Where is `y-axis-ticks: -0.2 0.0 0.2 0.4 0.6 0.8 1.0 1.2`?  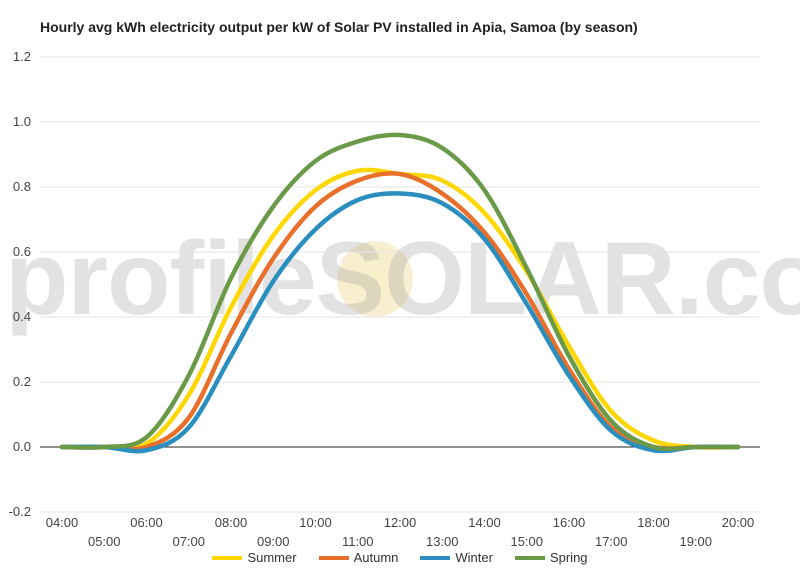
y-axis-ticks: -0.2 0.0 0.2 0.4 0.6 0.8 1.0 1.2 is located at coordinates (20, 284).